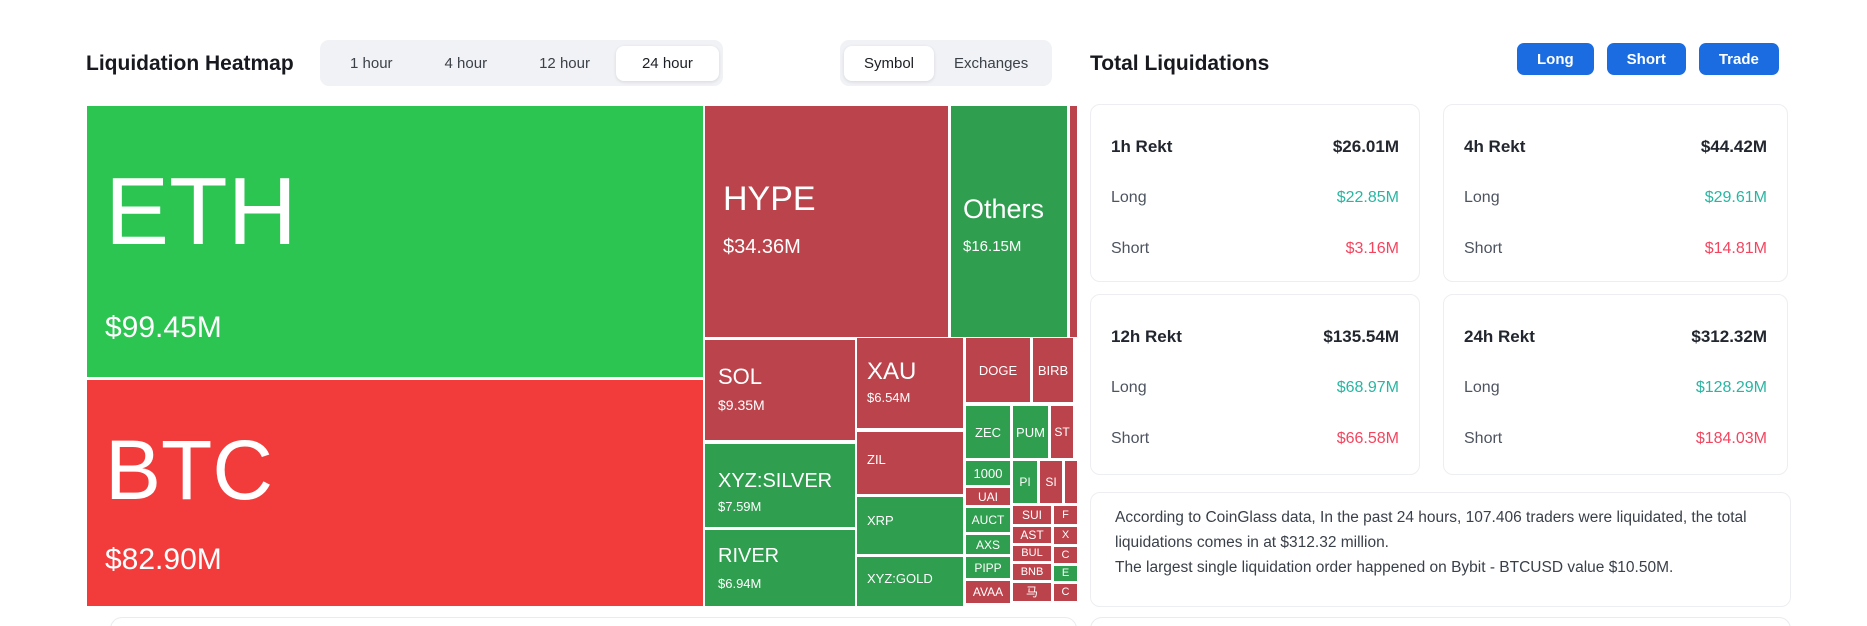  I want to click on treemap-tile-AVAA: AVAA, so click(988, 592).